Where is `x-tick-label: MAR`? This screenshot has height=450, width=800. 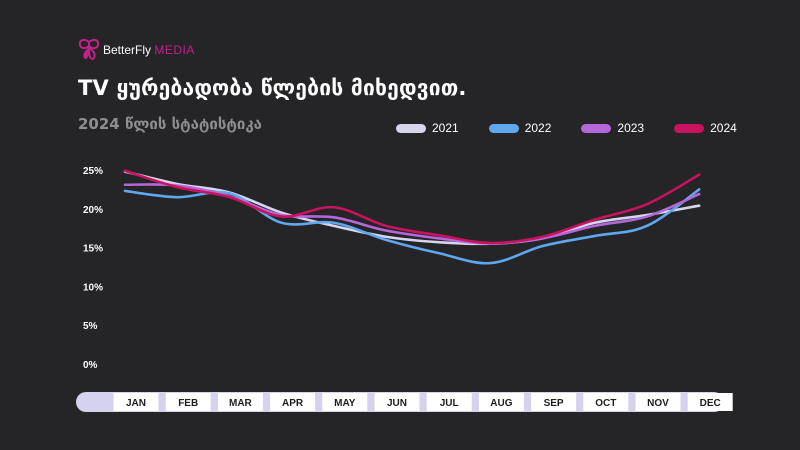
x-tick-label: MAR is located at coordinates (241, 403).